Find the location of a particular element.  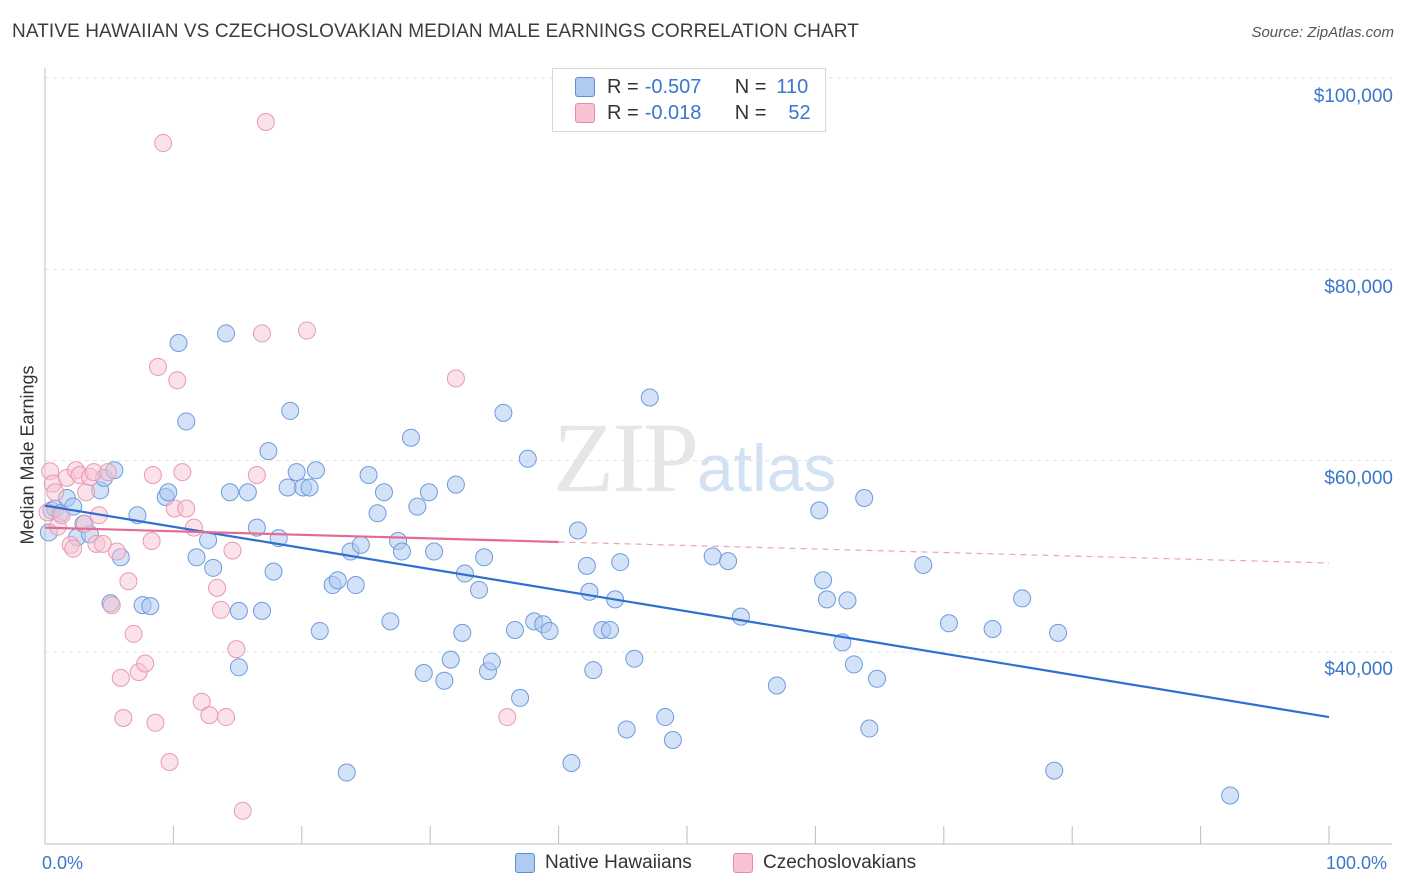

legend-swatch-blue is located at coordinates (585, 87).